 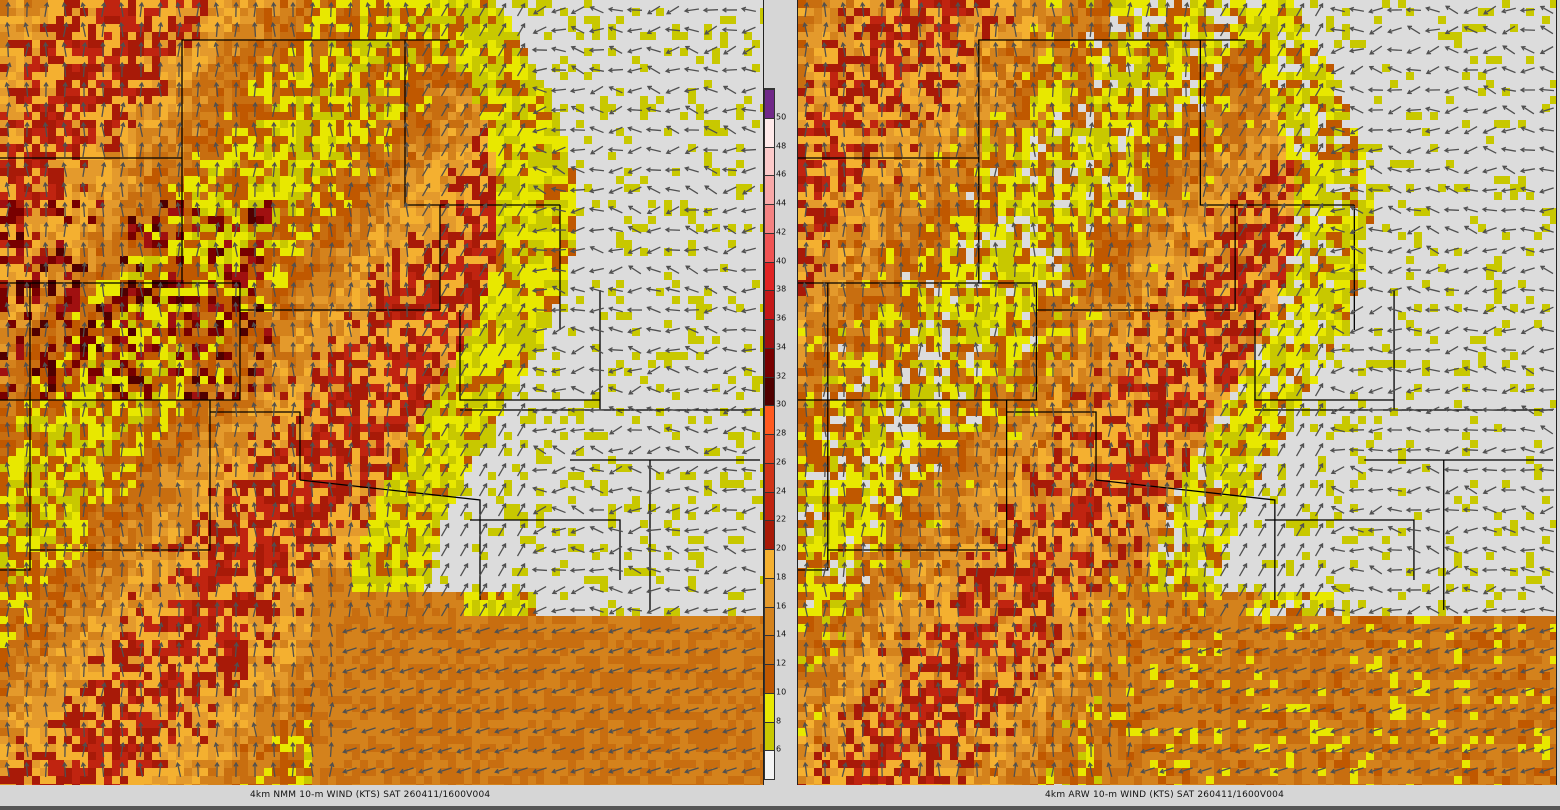 I want to click on colorbar-label: 34, so click(x=781, y=347).